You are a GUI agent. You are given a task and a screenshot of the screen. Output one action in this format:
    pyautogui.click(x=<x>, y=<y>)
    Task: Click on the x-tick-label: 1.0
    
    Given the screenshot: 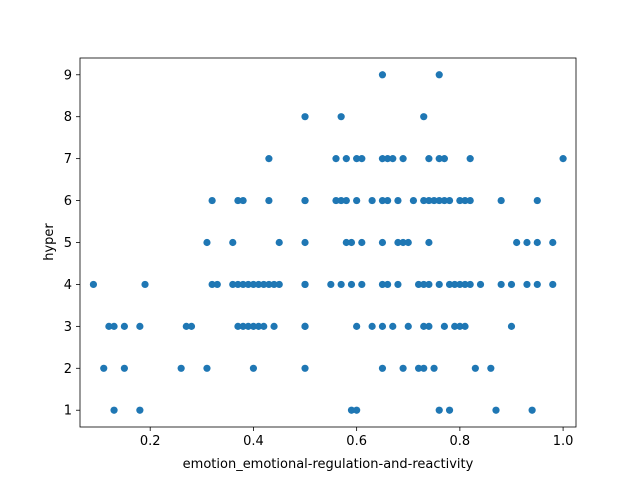 What is the action you would take?
    pyautogui.click(x=563, y=441)
    